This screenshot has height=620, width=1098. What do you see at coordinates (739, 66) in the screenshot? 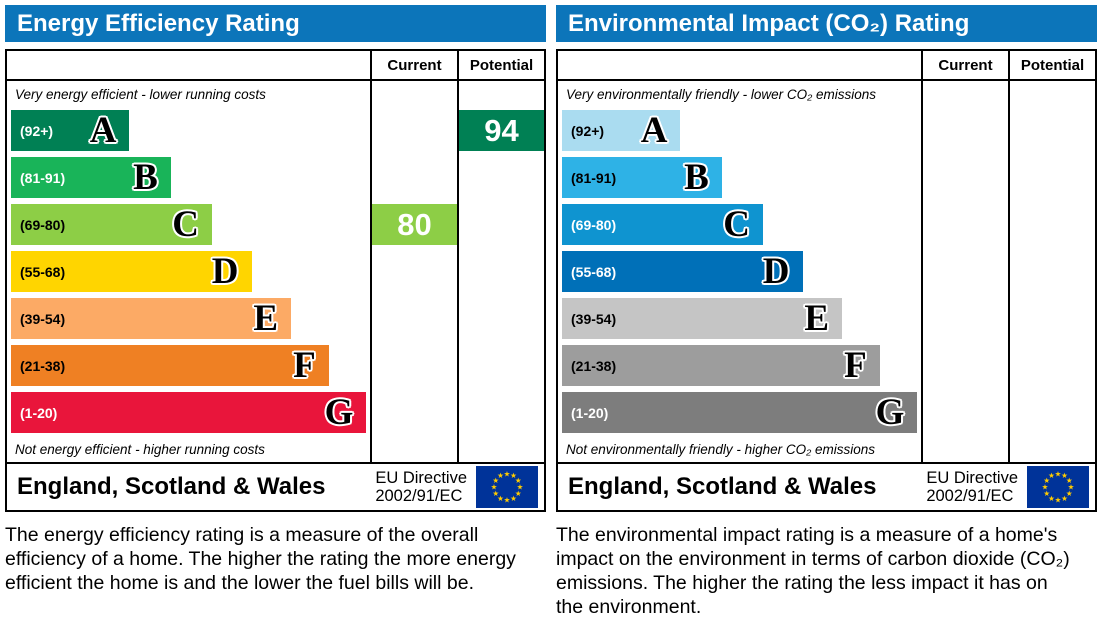
I see `environmental-header-spacer` at bounding box center [739, 66].